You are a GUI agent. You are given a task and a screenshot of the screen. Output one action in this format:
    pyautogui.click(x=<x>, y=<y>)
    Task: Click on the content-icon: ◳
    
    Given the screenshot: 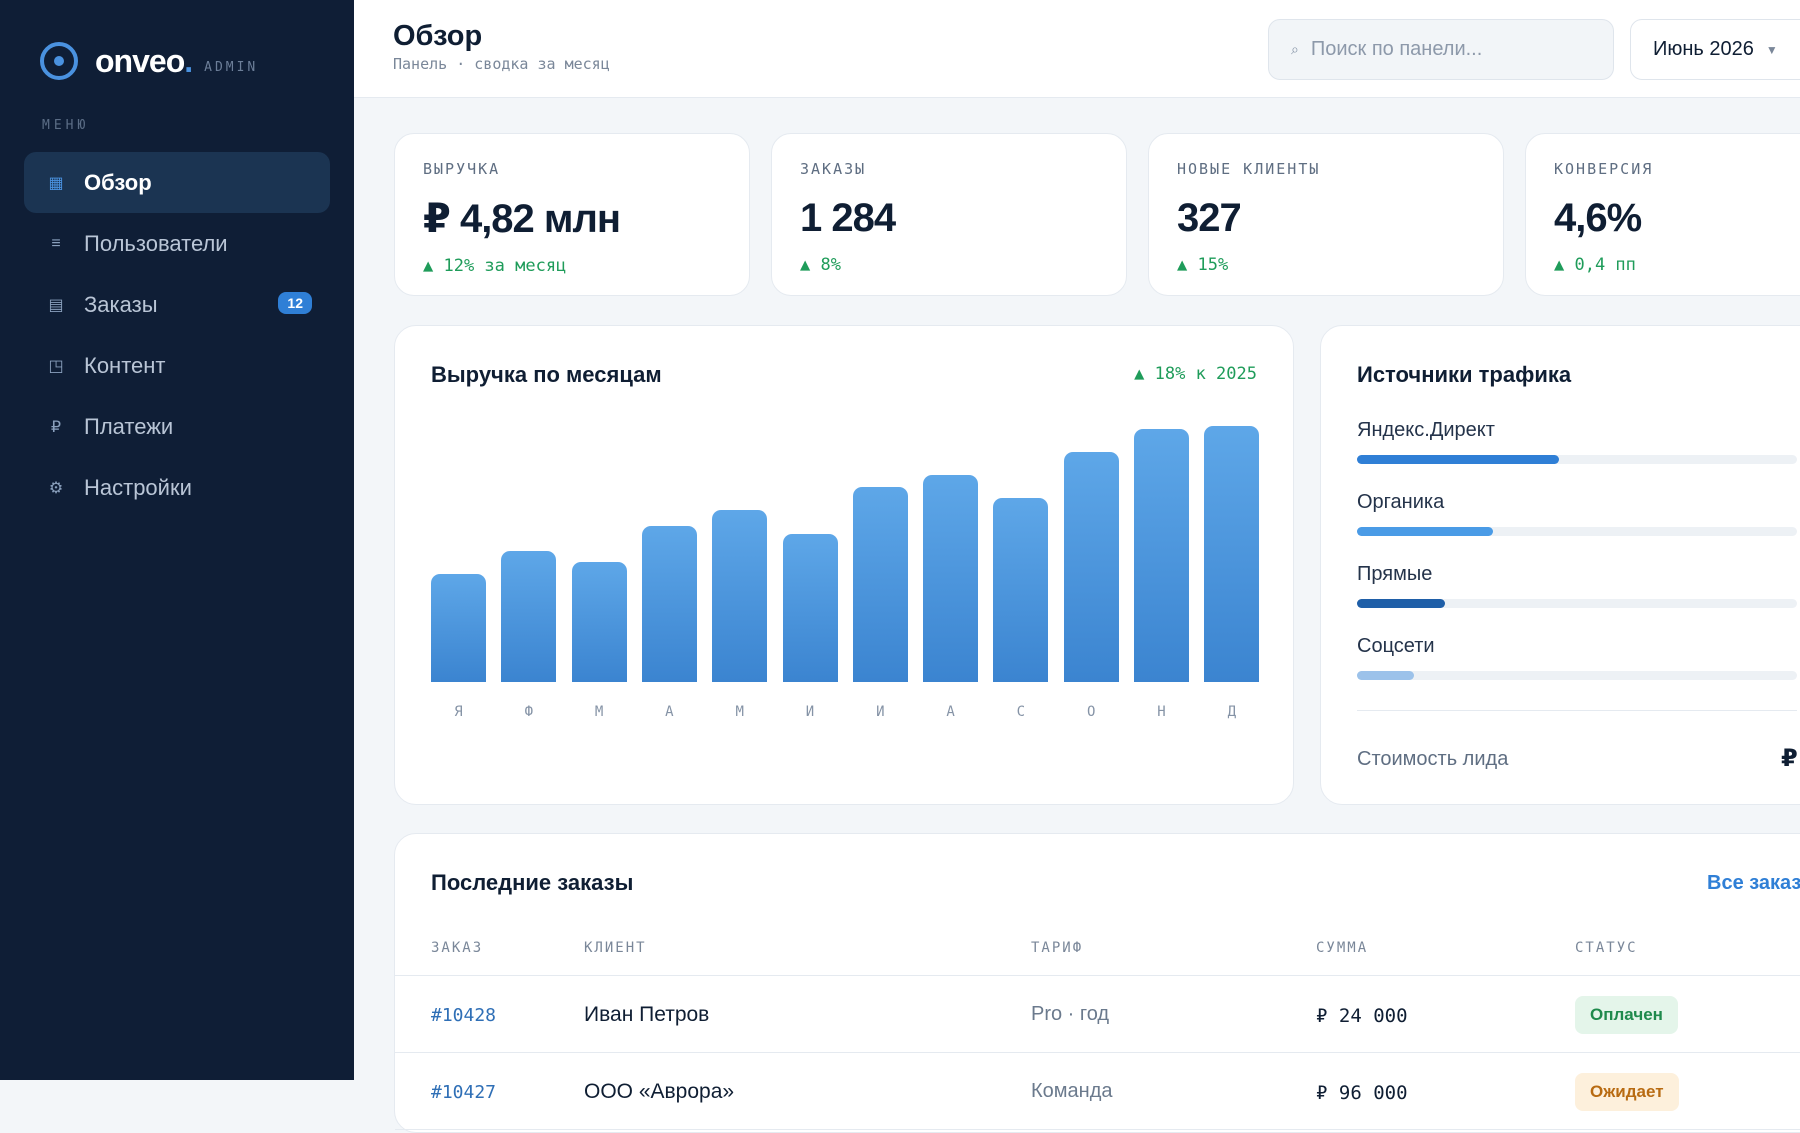 What is the action you would take?
    pyautogui.click(x=56, y=366)
    